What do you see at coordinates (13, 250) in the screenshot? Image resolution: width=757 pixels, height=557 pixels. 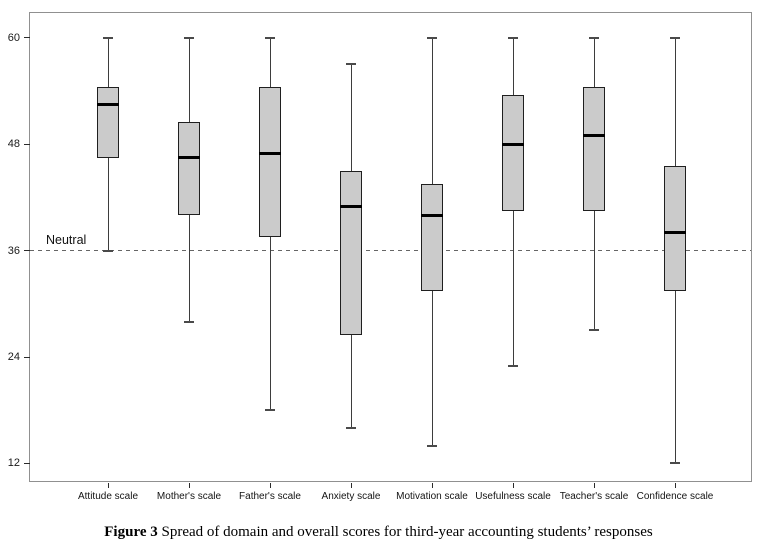 I see `y-tick-label: 36` at bounding box center [13, 250].